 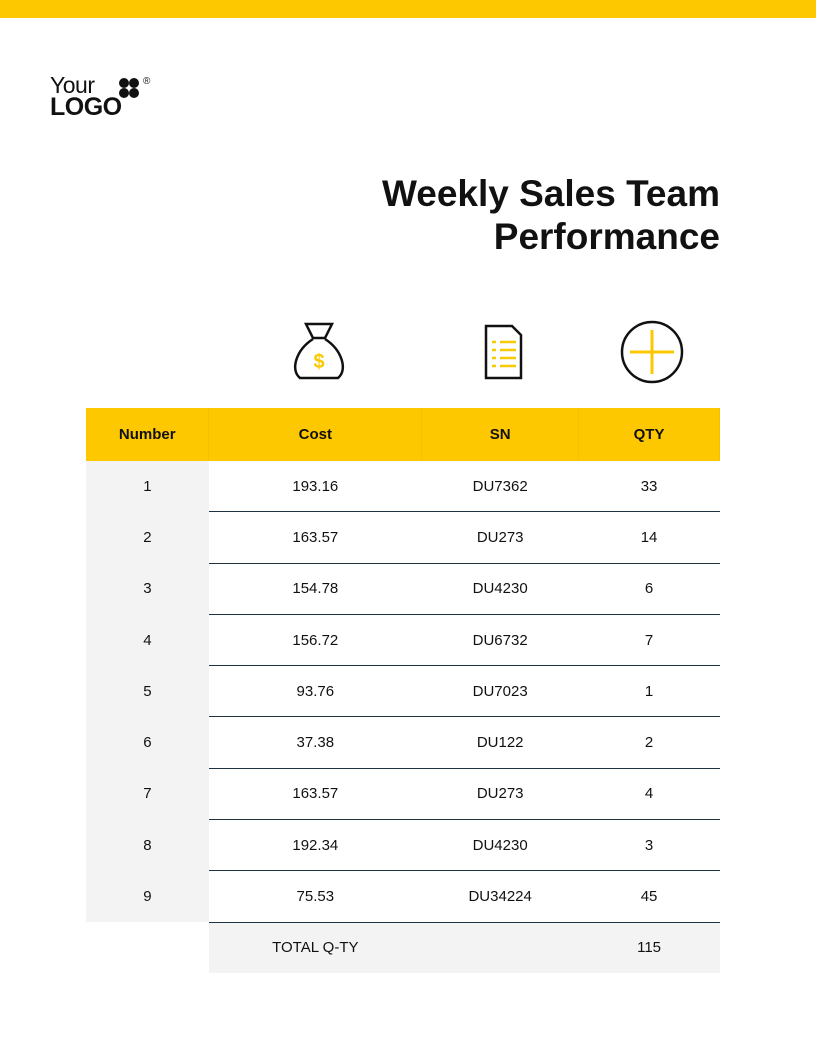 I want to click on table-cell: 154.78, so click(x=315, y=589).